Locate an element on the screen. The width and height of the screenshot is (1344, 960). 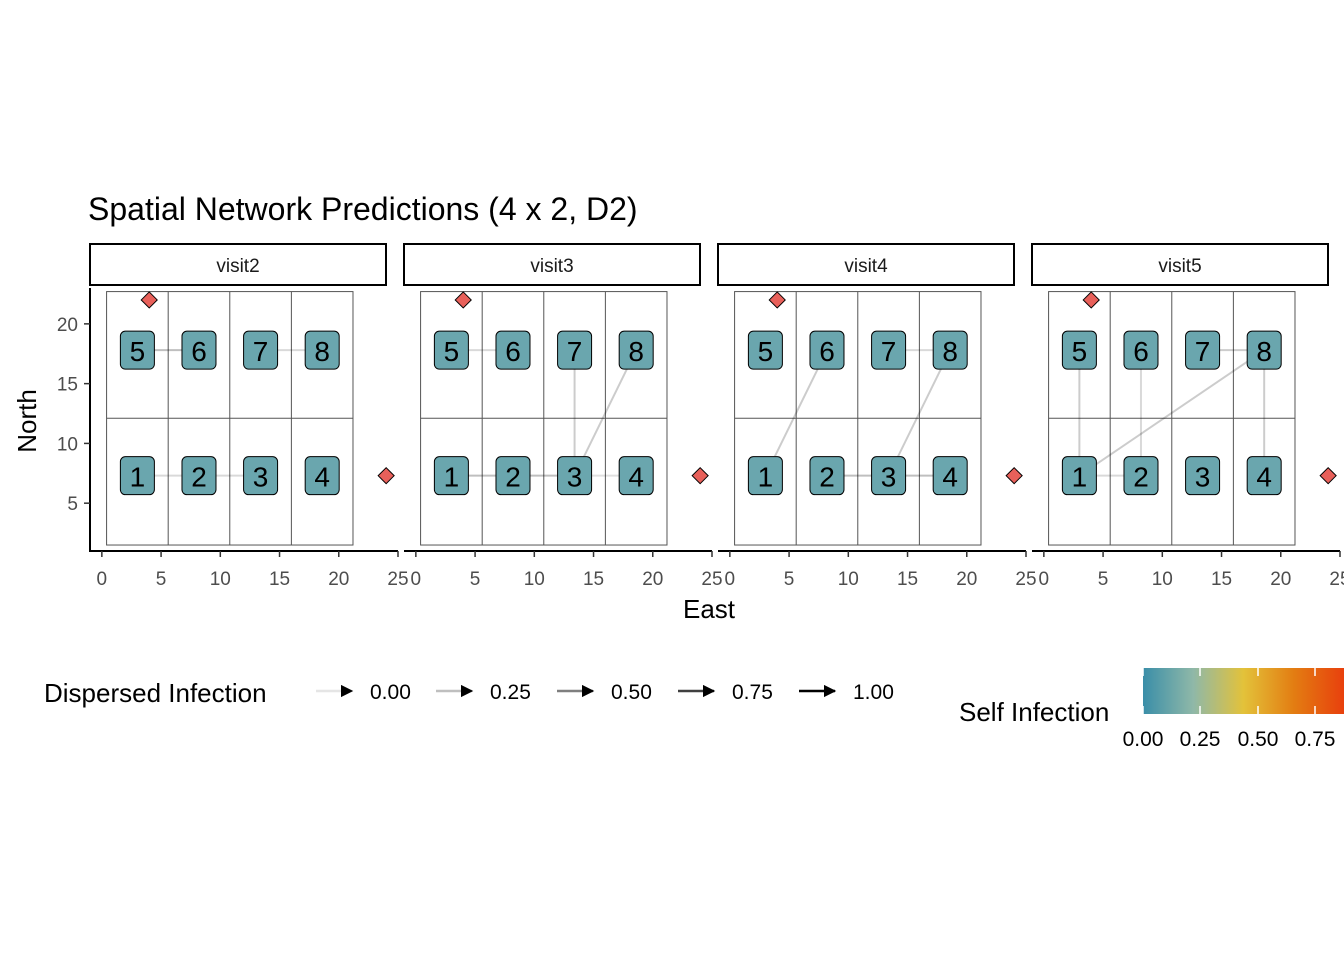
y-tick-label: 10 is located at coordinates (67, 444).